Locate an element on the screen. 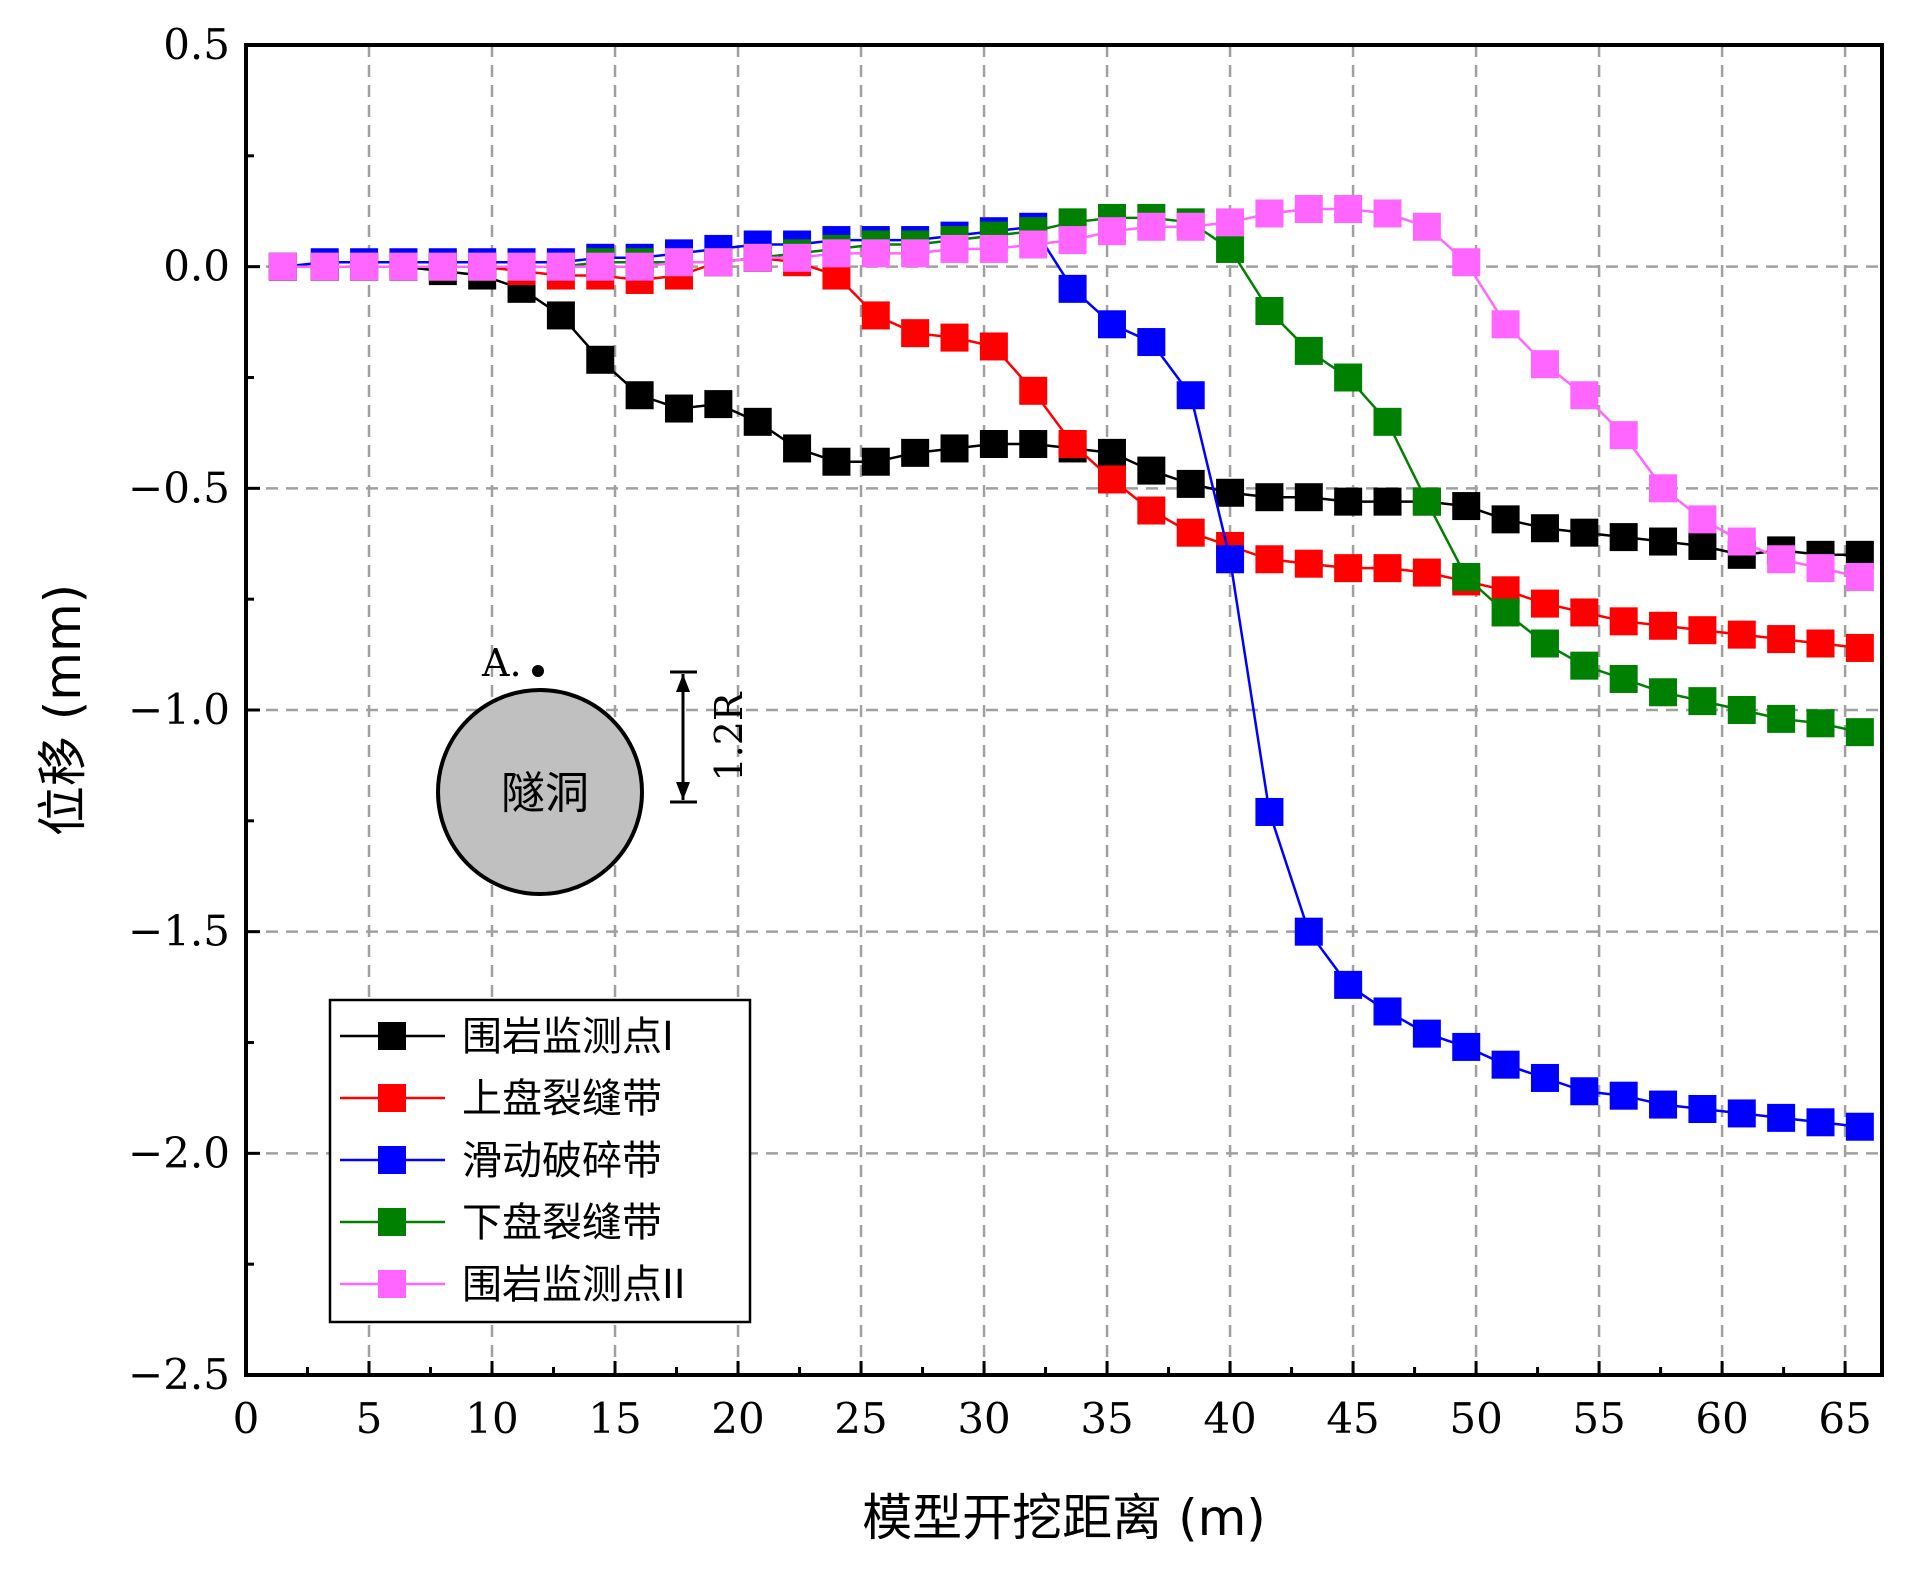 Image resolution: width=1910 pixels, height=1571 pixels. legend-item: 围岩监测点I is located at coordinates (507, 1037).